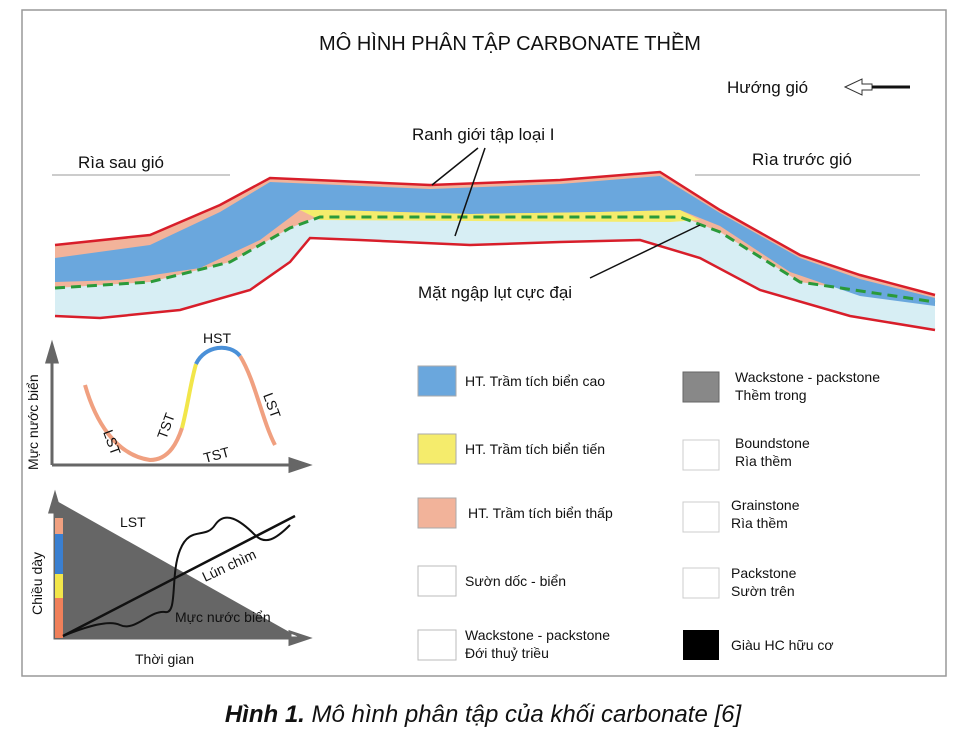  What do you see at coordinates (802, 159) in the screenshot?
I see `right-margin: Rìa trước gió` at bounding box center [802, 159].